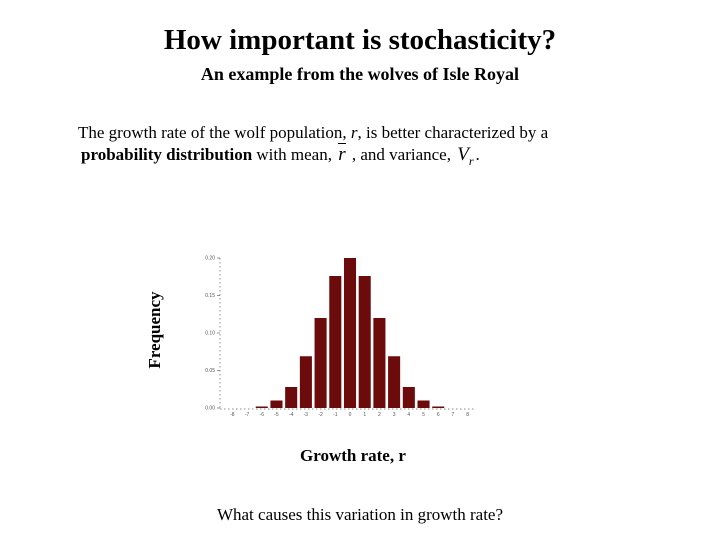 The height and width of the screenshot is (540, 720). Describe the element at coordinates (364, 415) in the screenshot. I see `x-tick-label: 1` at that location.